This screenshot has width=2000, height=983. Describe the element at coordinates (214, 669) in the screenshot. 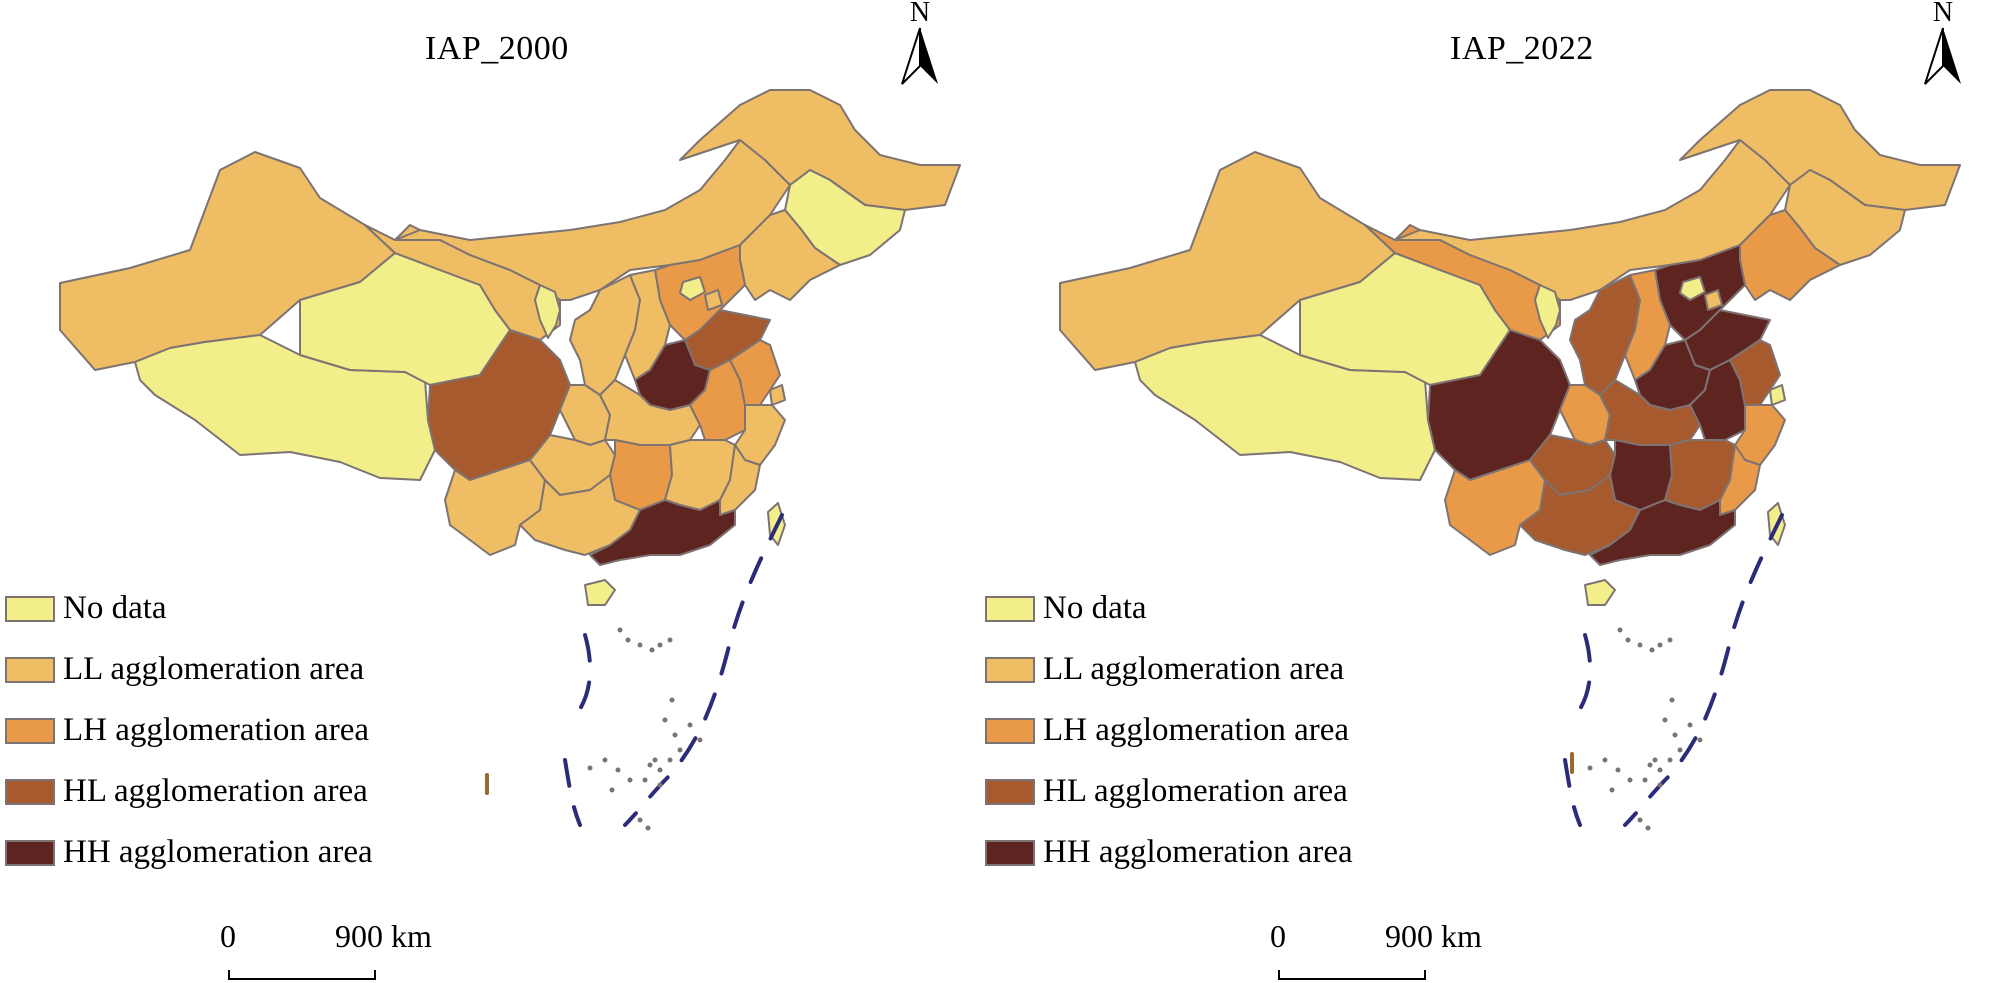

I see `legend-label: LL agglomeration area` at that location.